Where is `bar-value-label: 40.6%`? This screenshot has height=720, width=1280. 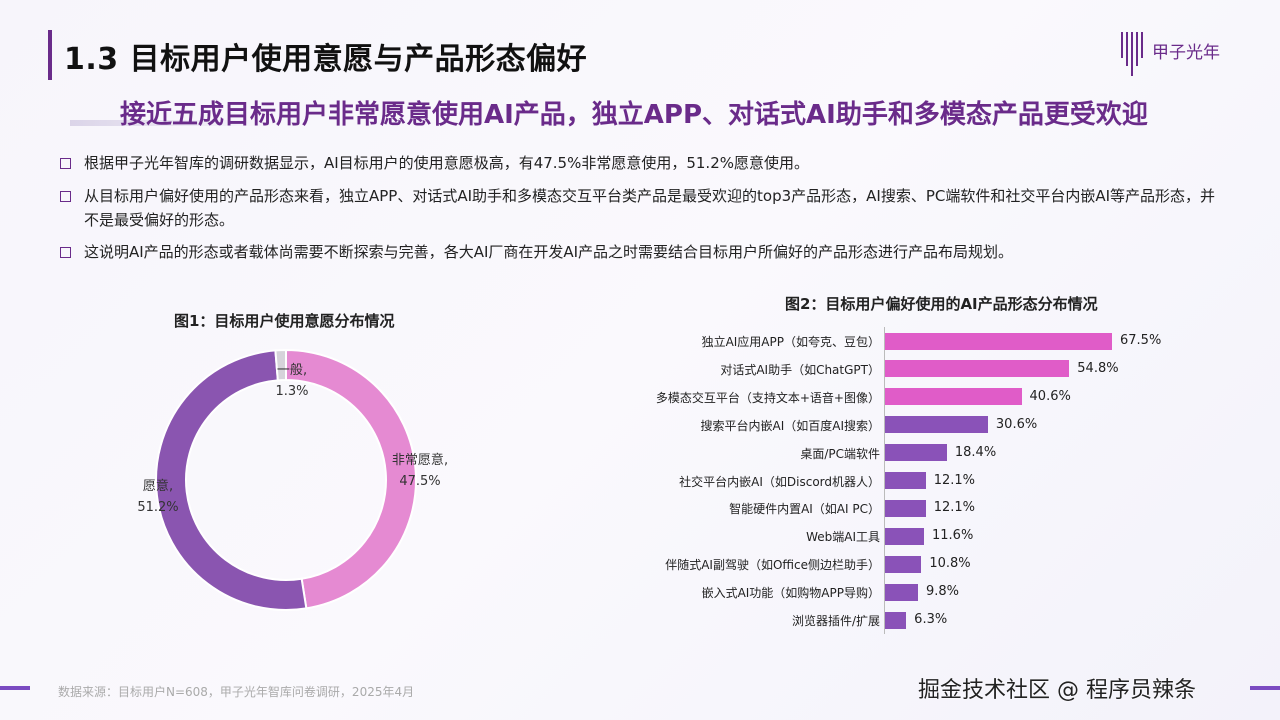 bar-value-label: 40.6% is located at coordinates (1050, 396).